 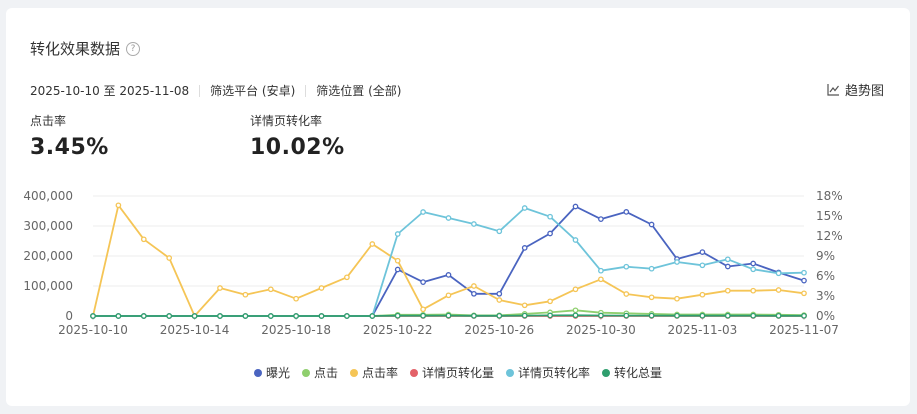 What do you see at coordinates (632, 372) in the screenshot?
I see `legend-item: 转化总量` at bounding box center [632, 372].